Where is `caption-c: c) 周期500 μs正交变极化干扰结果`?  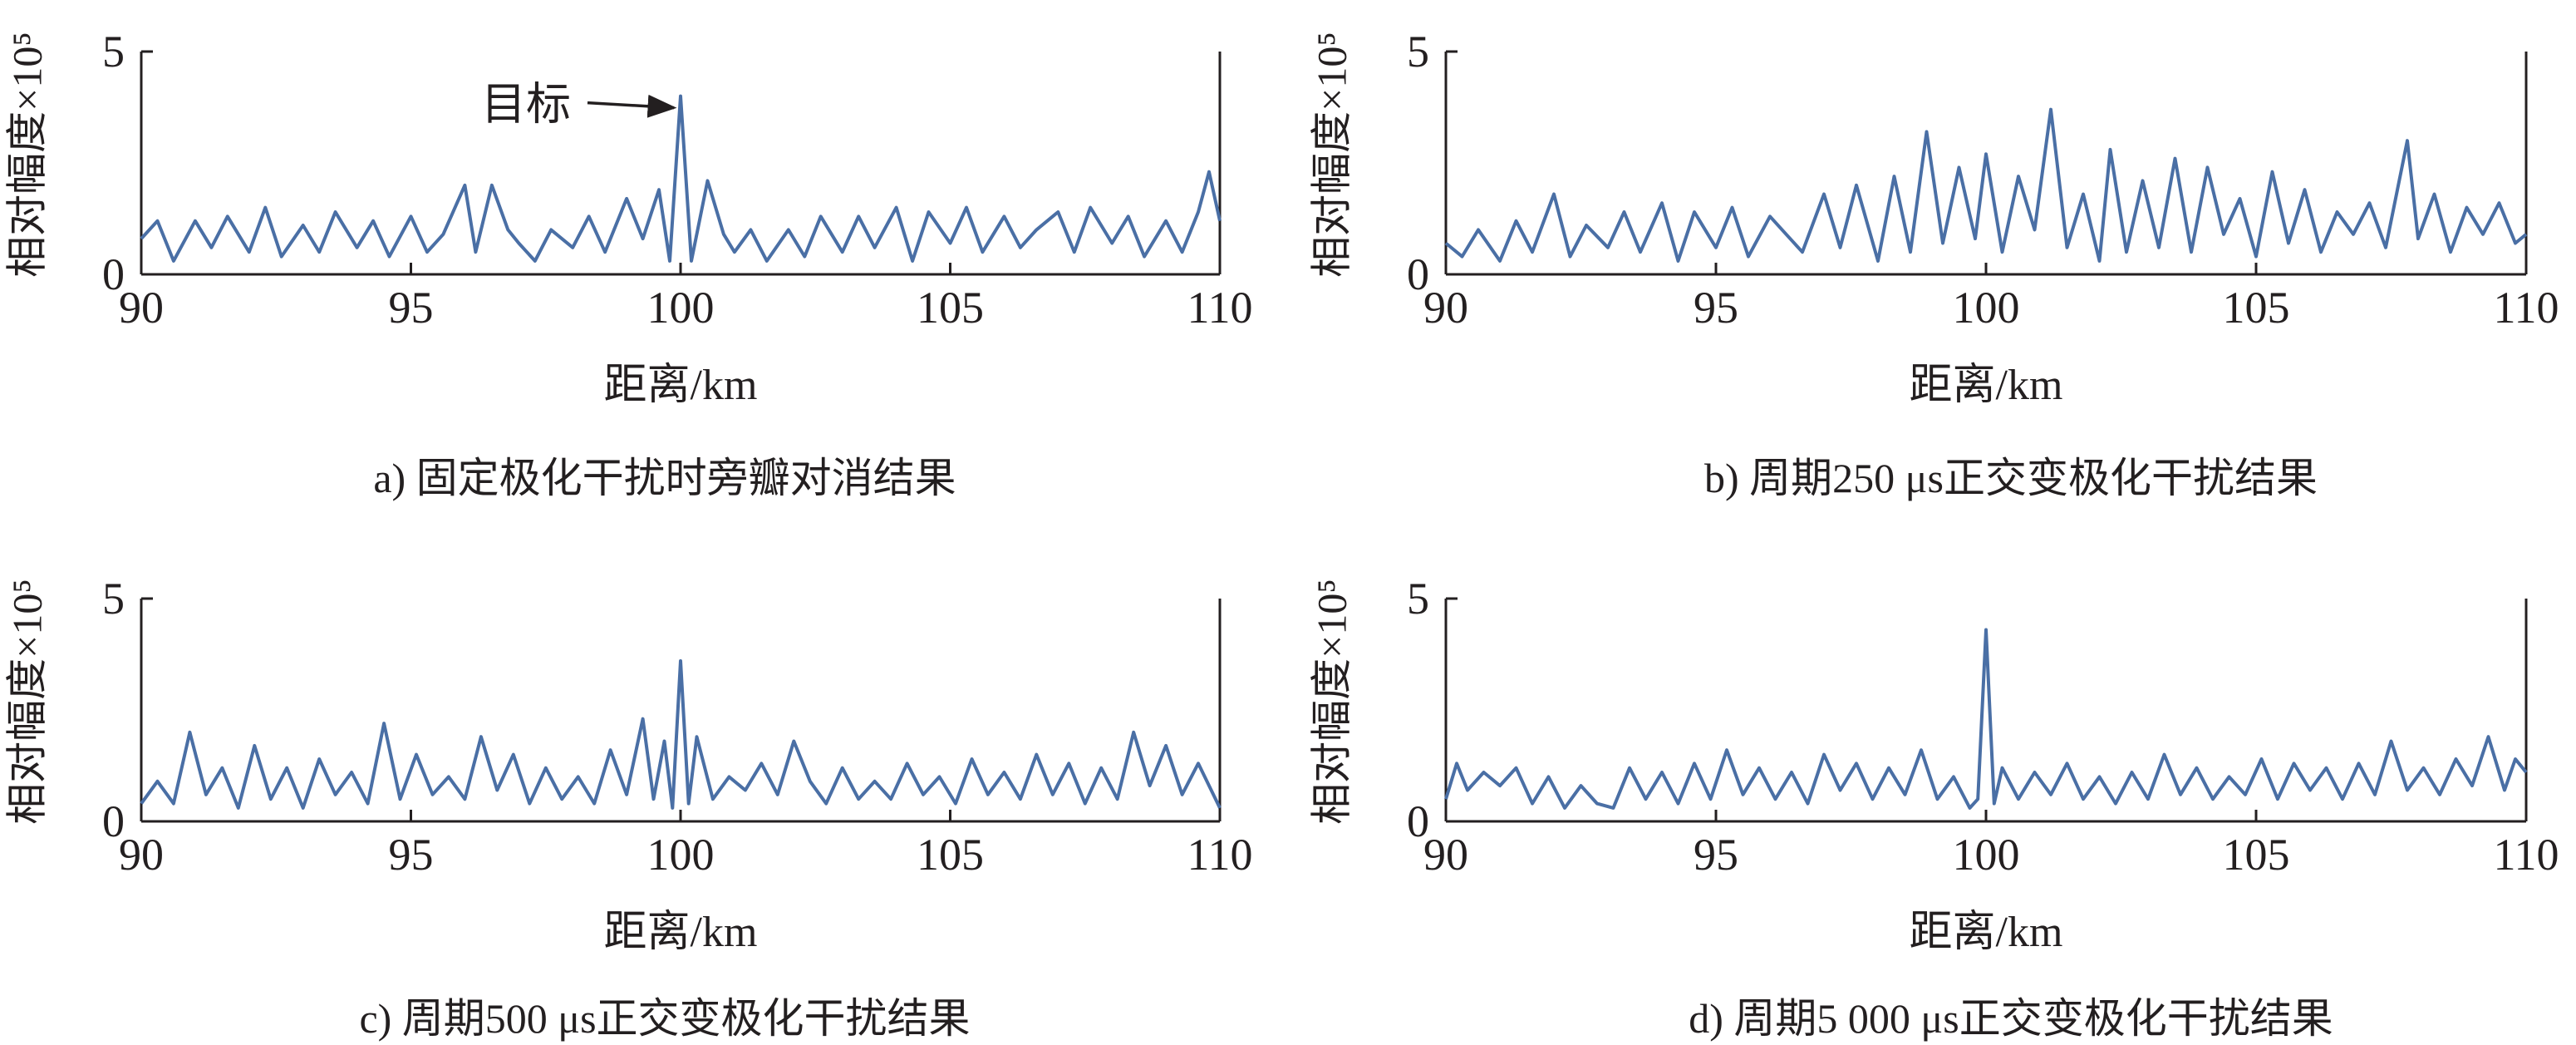
caption-c: c) 周期500 μs正交变极化干扰结果 is located at coordinates (665, 1019).